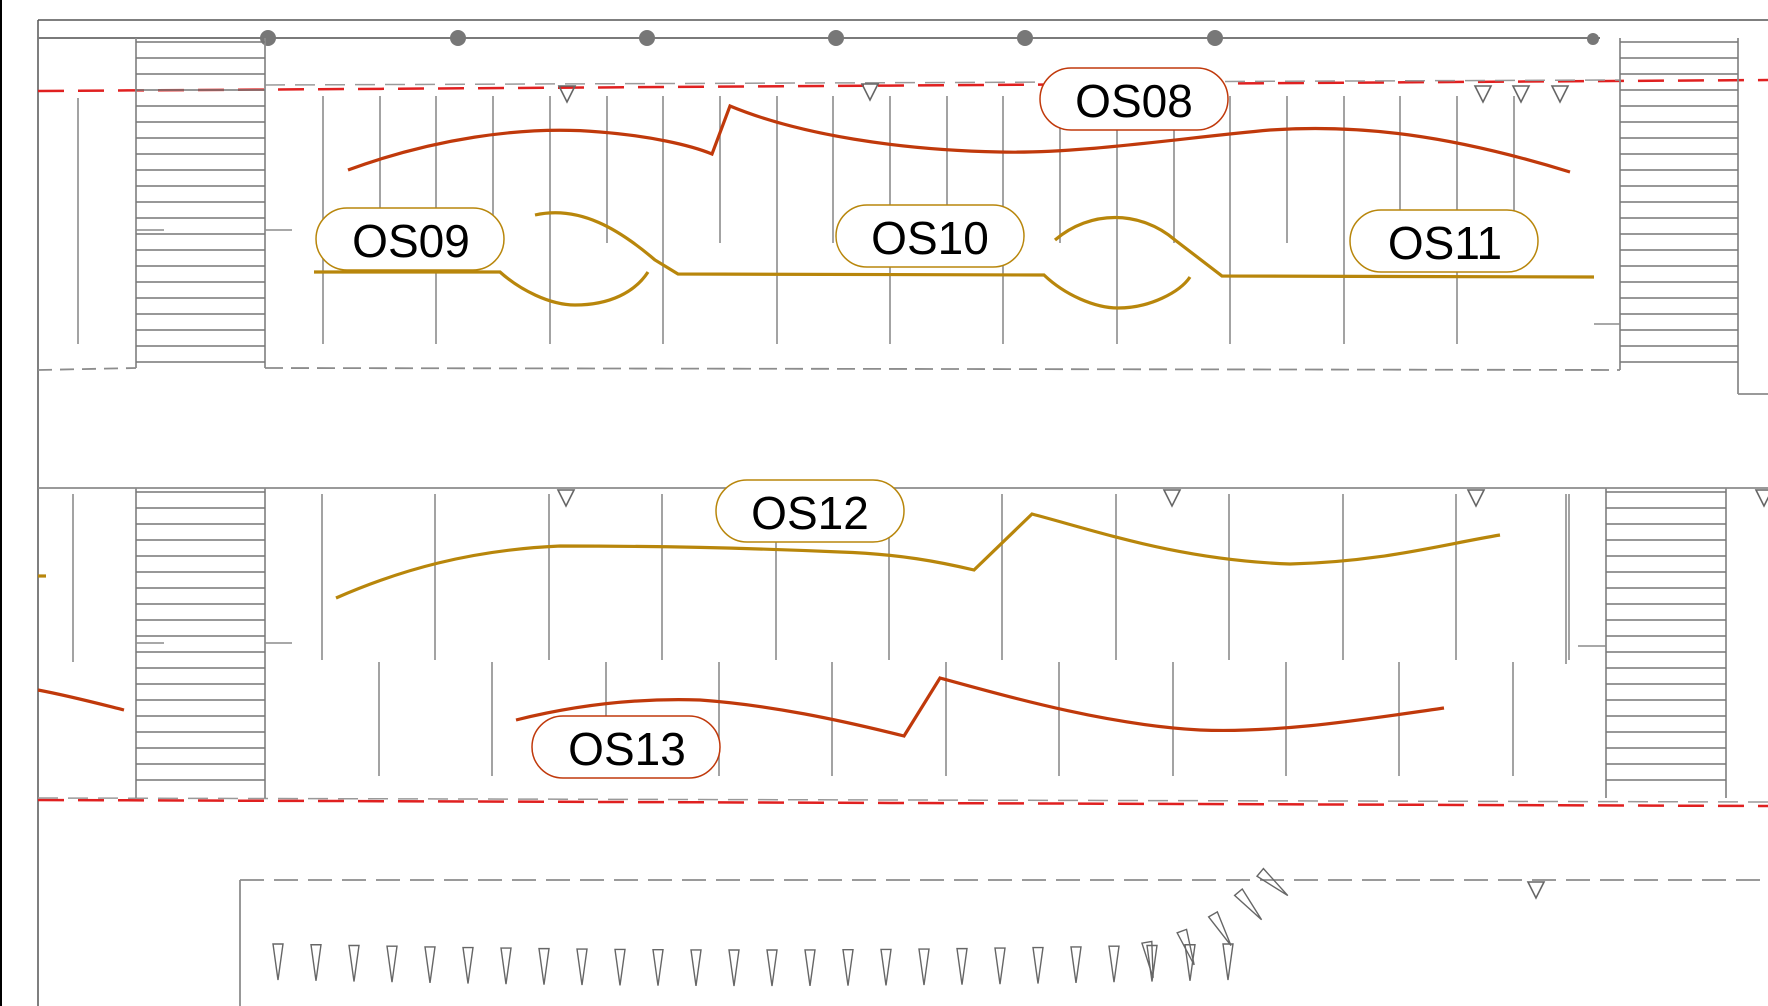 The height and width of the screenshot is (1006, 1768). I want to click on route-os09-10-11-line, so click(954, 260).